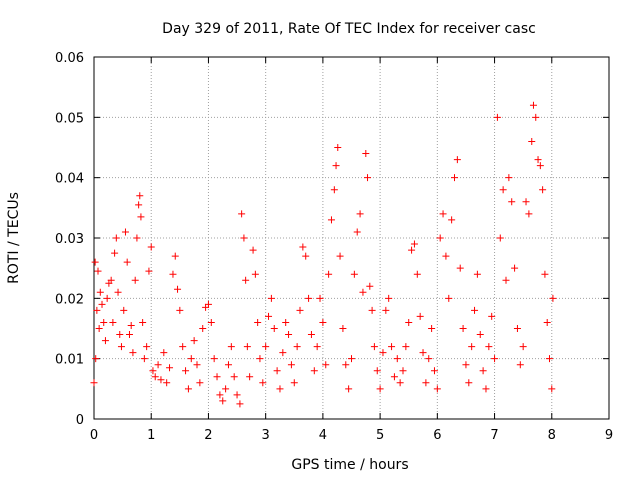 Image resolution: width=640 pixels, height=480 pixels. I want to click on x-tick-label: 7, so click(494, 435).